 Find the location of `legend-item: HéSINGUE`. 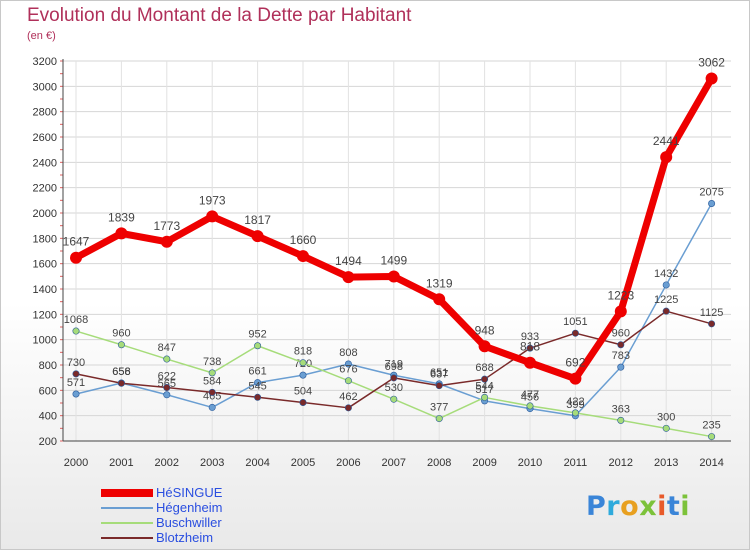

legend-item: HéSINGUE is located at coordinates (162, 492).